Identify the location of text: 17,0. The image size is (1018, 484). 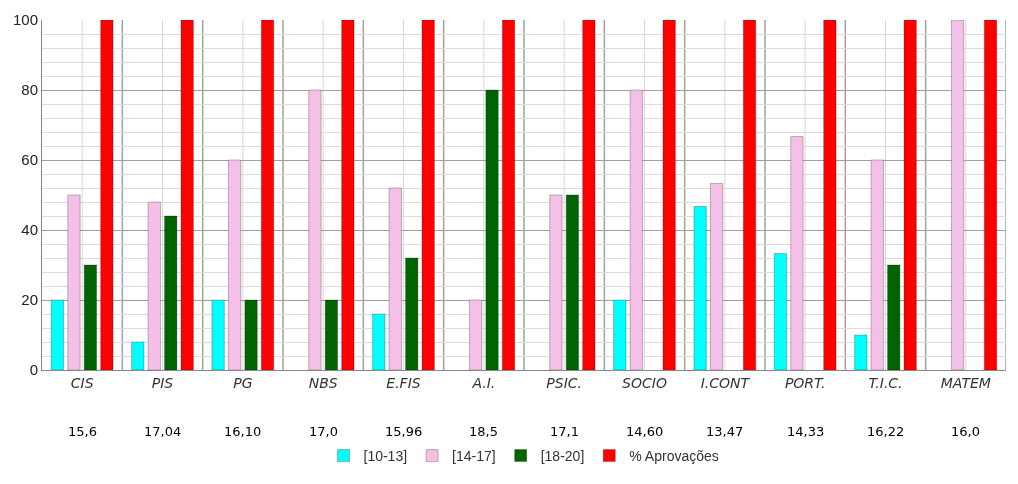
(323, 431).